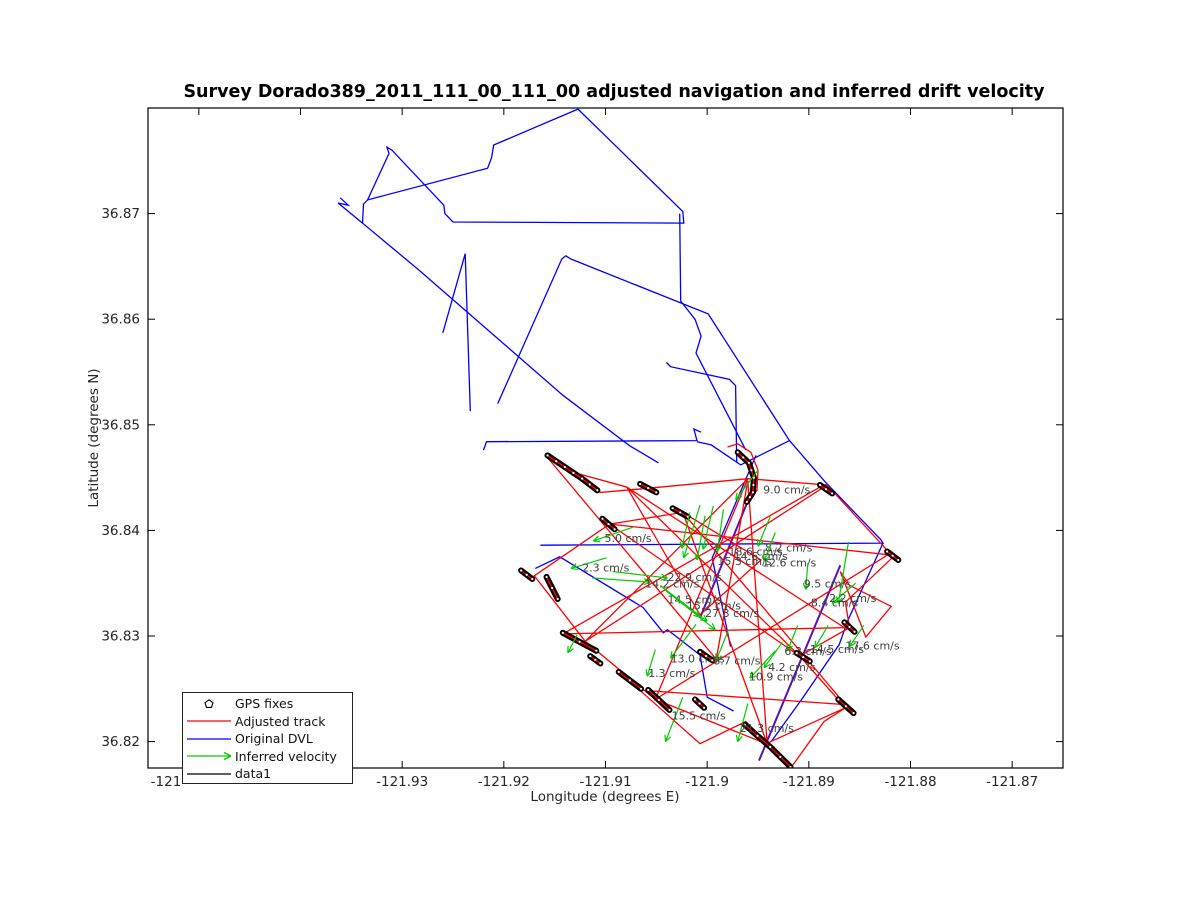 Image resolution: width=1188 pixels, height=900 pixels. What do you see at coordinates (707, 782) in the screenshot?
I see `x-tick-label: -121.9` at bounding box center [707, 782].